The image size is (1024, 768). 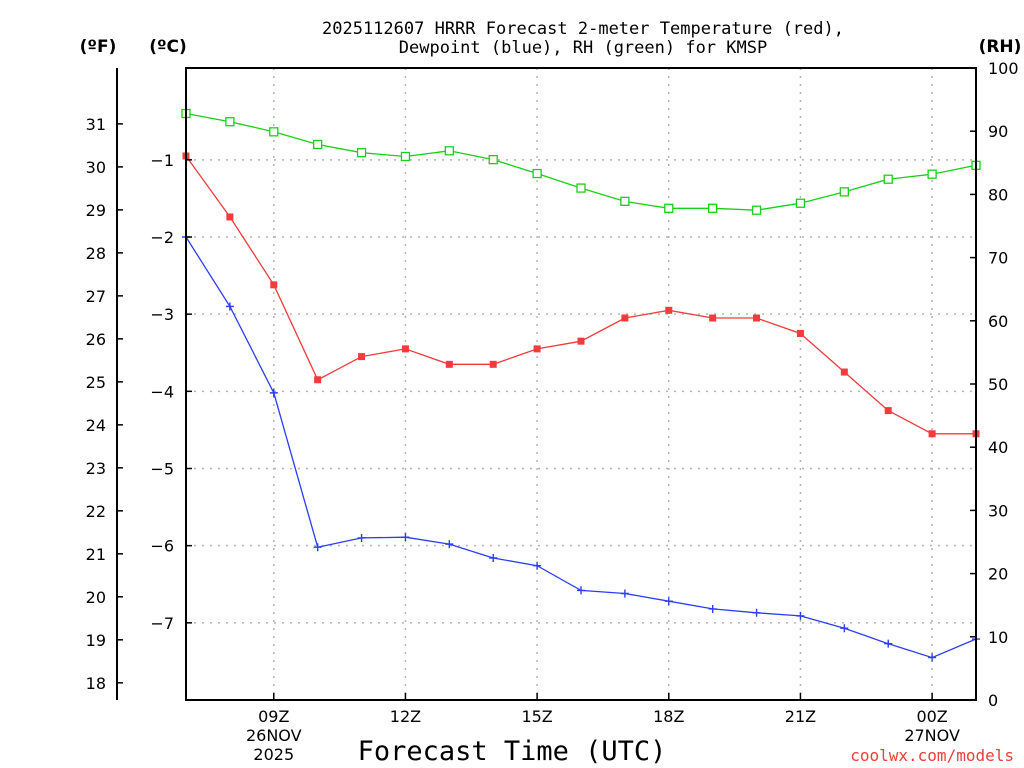 I want to click on rh-tick-label: 50, so click(x=998, y=384).